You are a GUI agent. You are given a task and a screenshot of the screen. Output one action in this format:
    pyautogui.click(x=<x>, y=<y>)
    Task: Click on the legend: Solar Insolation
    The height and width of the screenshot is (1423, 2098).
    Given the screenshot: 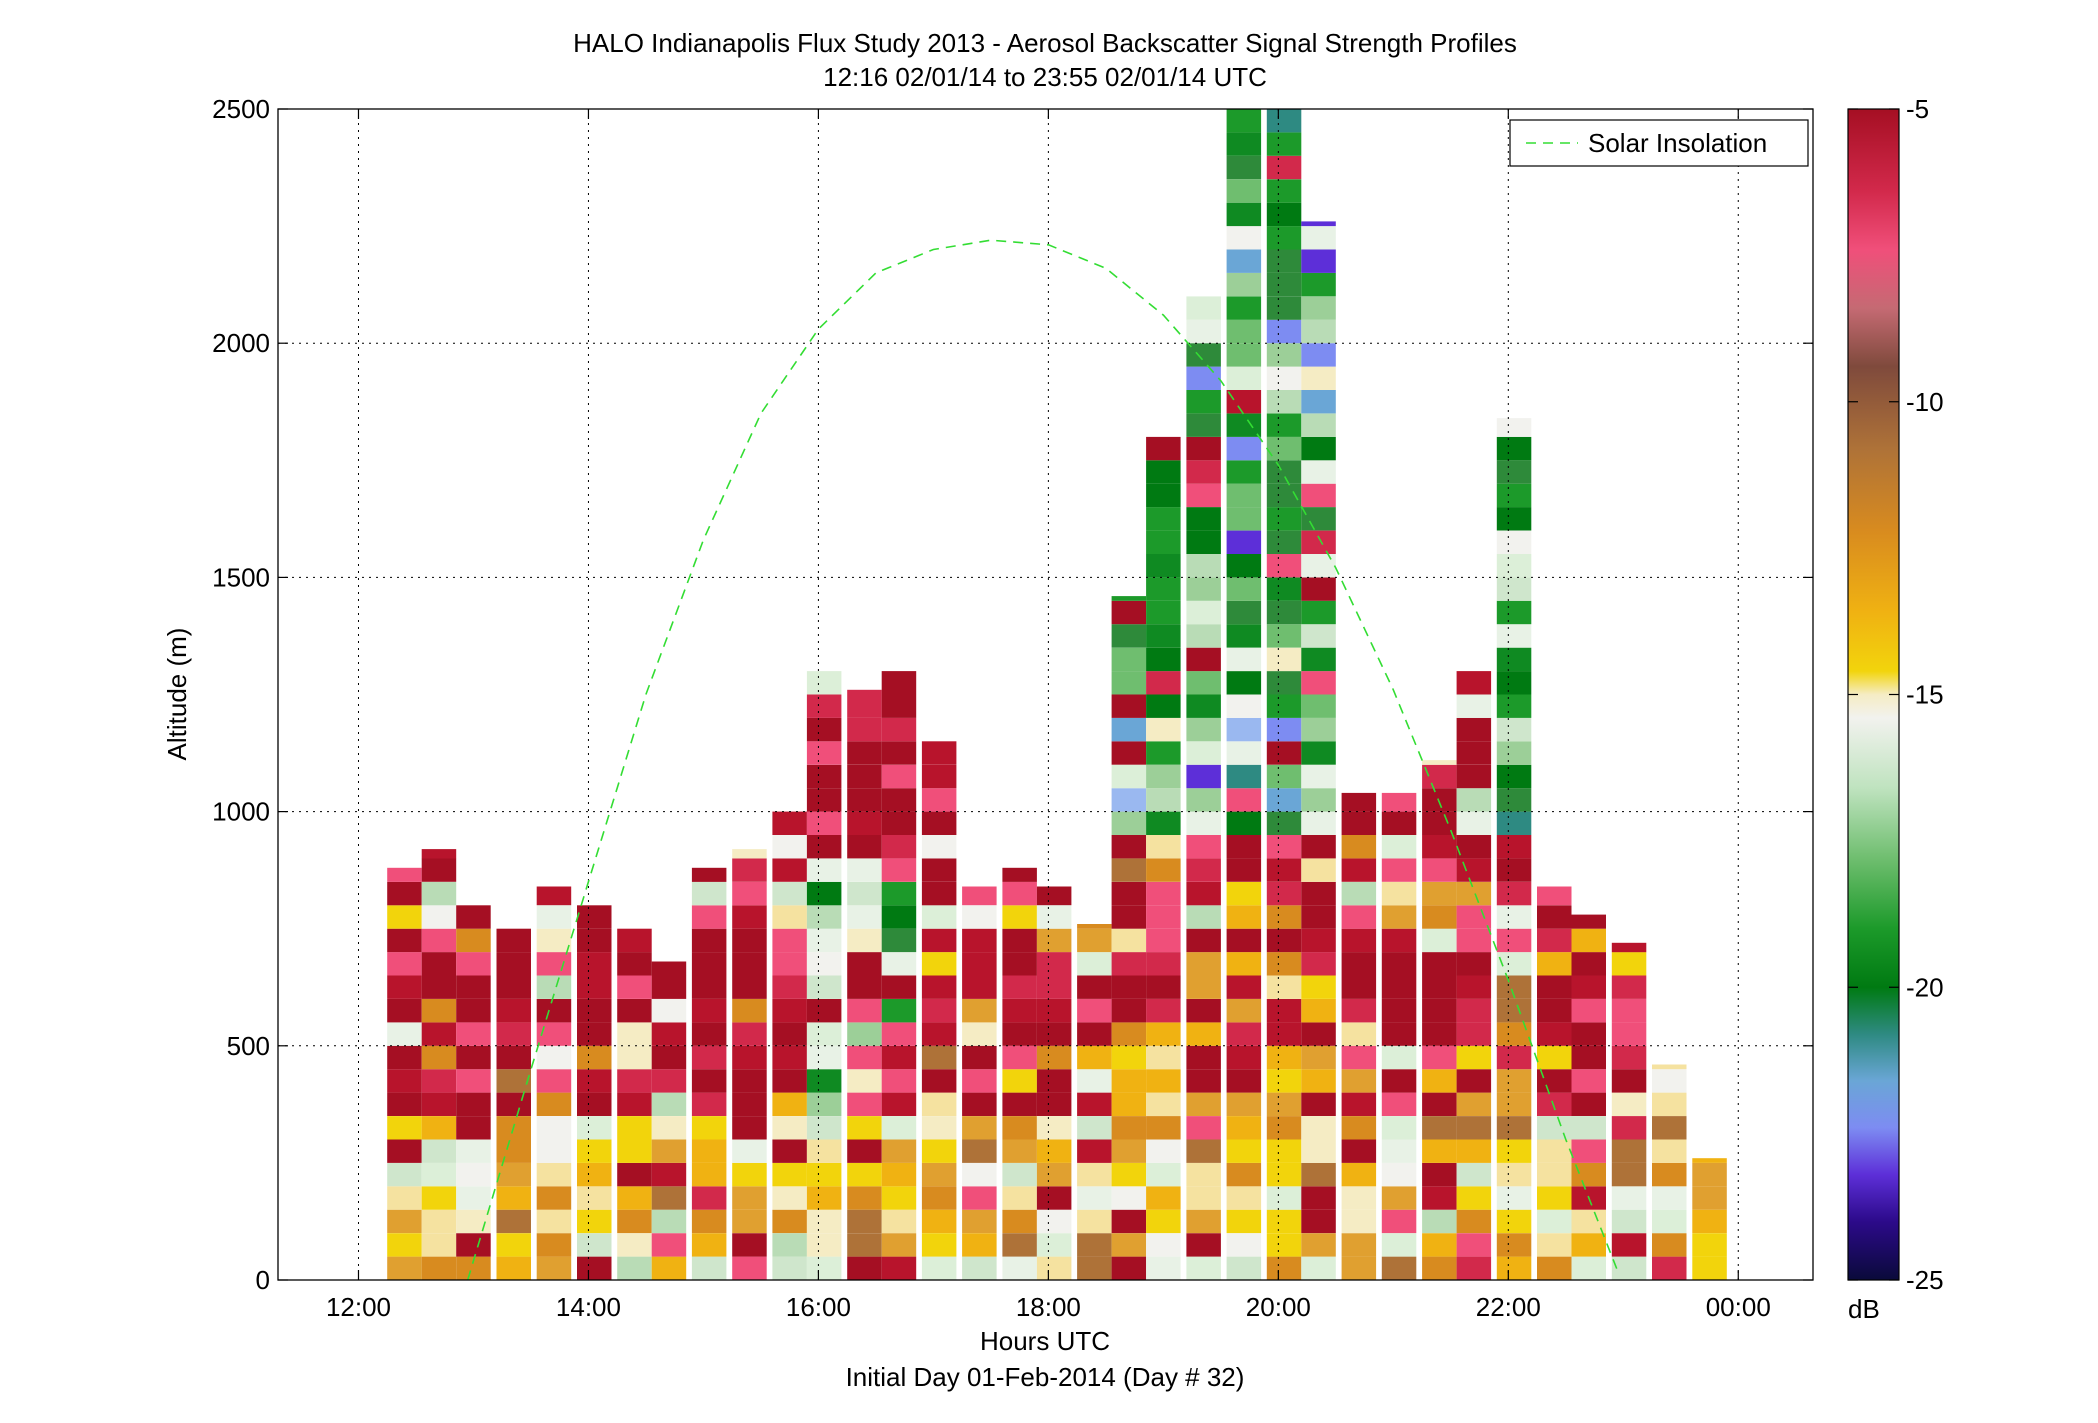 What is the action you would take?
    pyautogui.click(x=1659, y=143)
    